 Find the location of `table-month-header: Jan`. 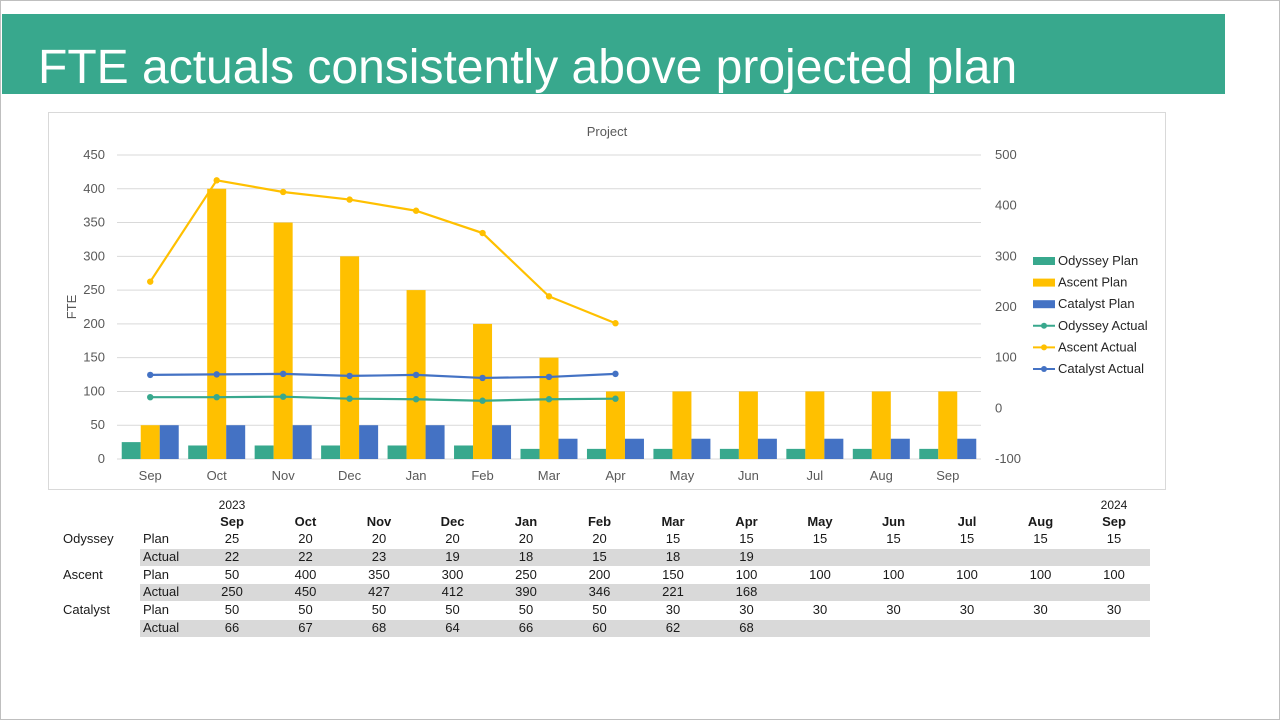

table-month-header: Jan is located at coordinates (526, 521).